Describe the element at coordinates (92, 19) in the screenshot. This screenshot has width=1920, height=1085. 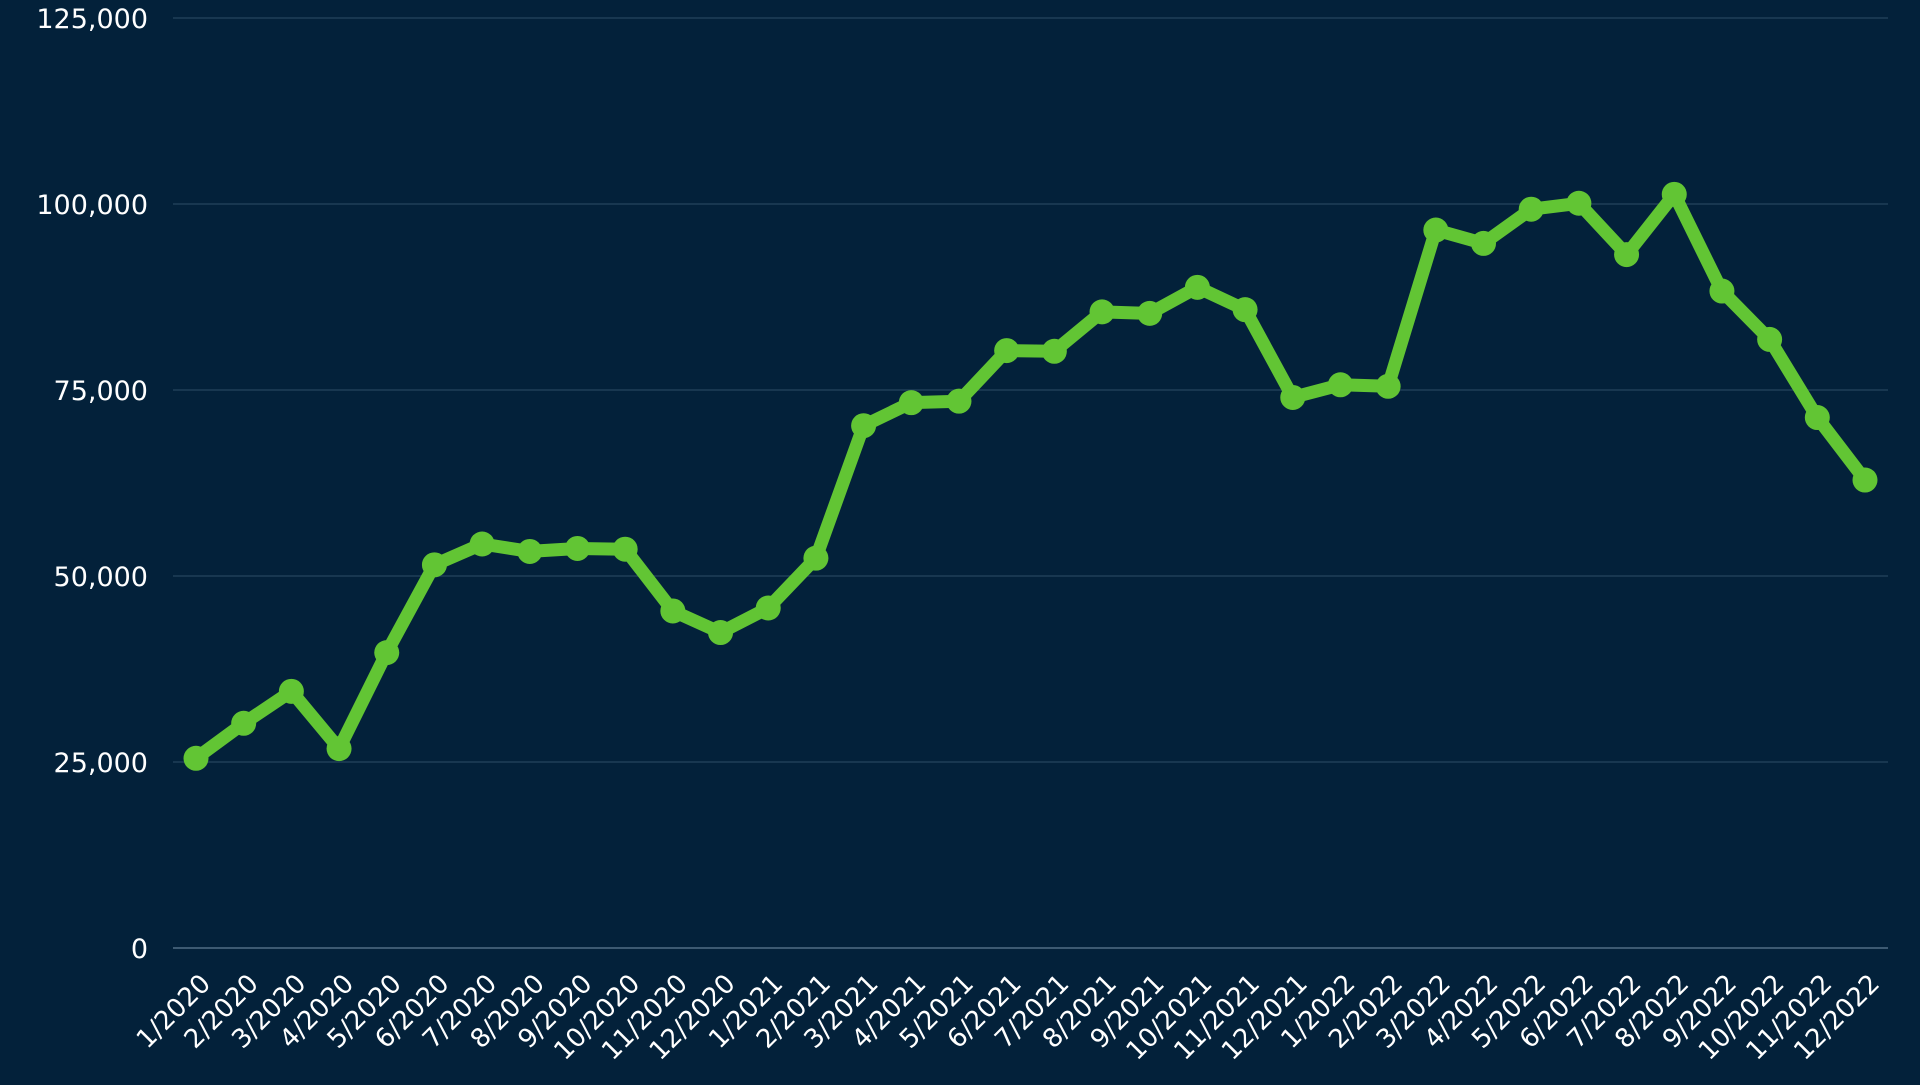
I see `y-tick-label: 125,000` at that location.